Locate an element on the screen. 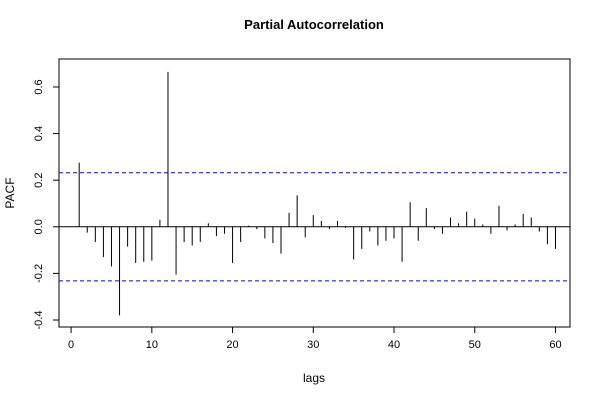 Image resolution: width=599 pixels, height=400 pixels. x-tick-label: 40 is located at coordinates (394, 345).